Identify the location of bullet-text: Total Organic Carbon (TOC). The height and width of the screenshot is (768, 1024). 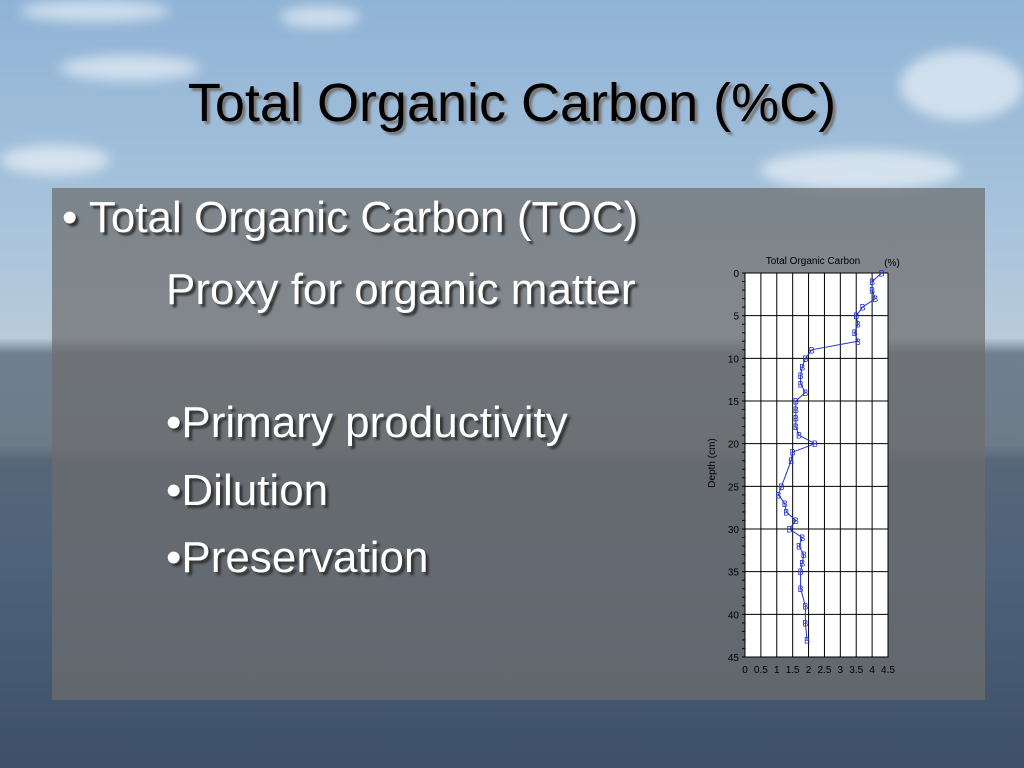
(363, 217).